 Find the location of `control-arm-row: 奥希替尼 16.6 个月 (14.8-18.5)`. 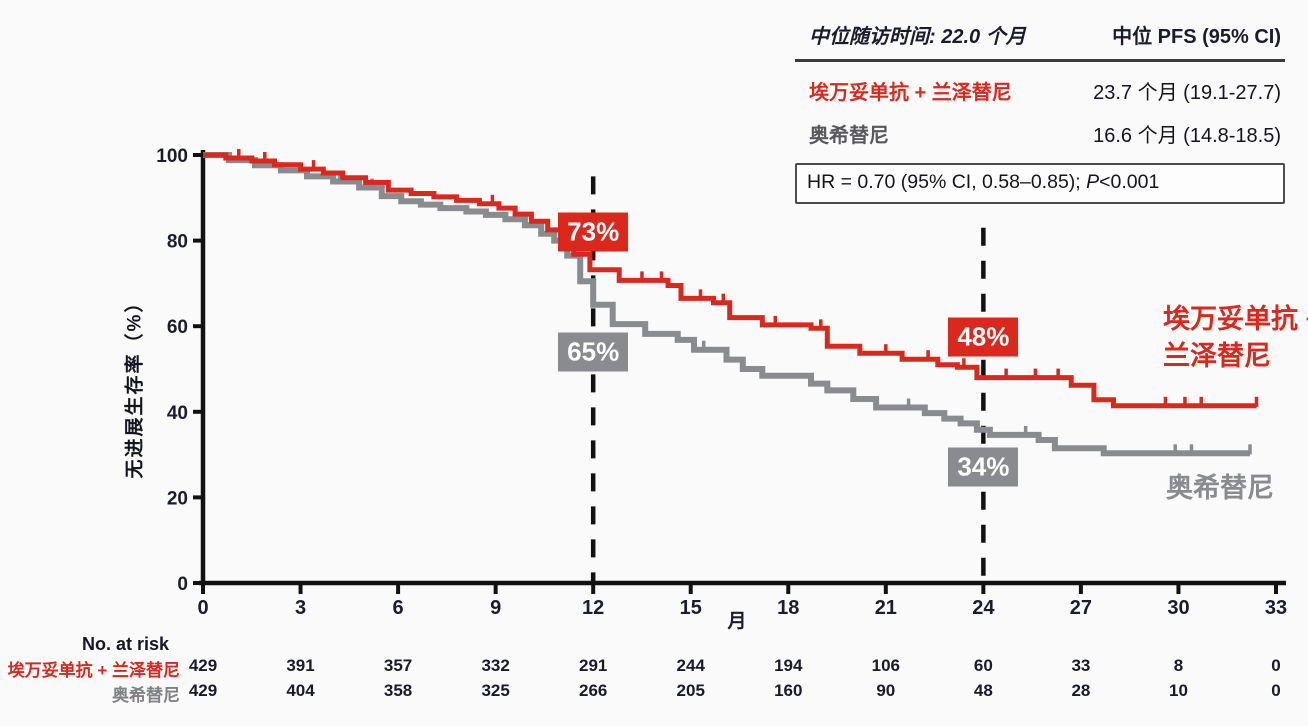

control-arm-row: 奥希替尼 16.6 个月 (14.8-18.5) is located at coordinates (1040, 126).